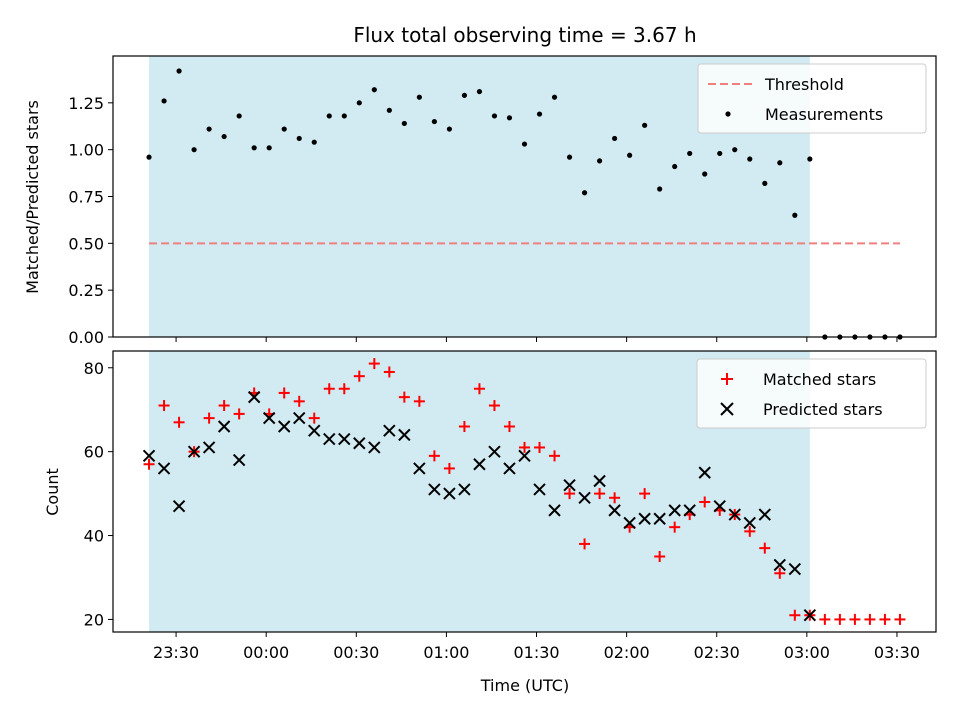  Describe the element at coordinates (176, 652) in the screenshot. I see `x-tick-label: 23:30` at that location.